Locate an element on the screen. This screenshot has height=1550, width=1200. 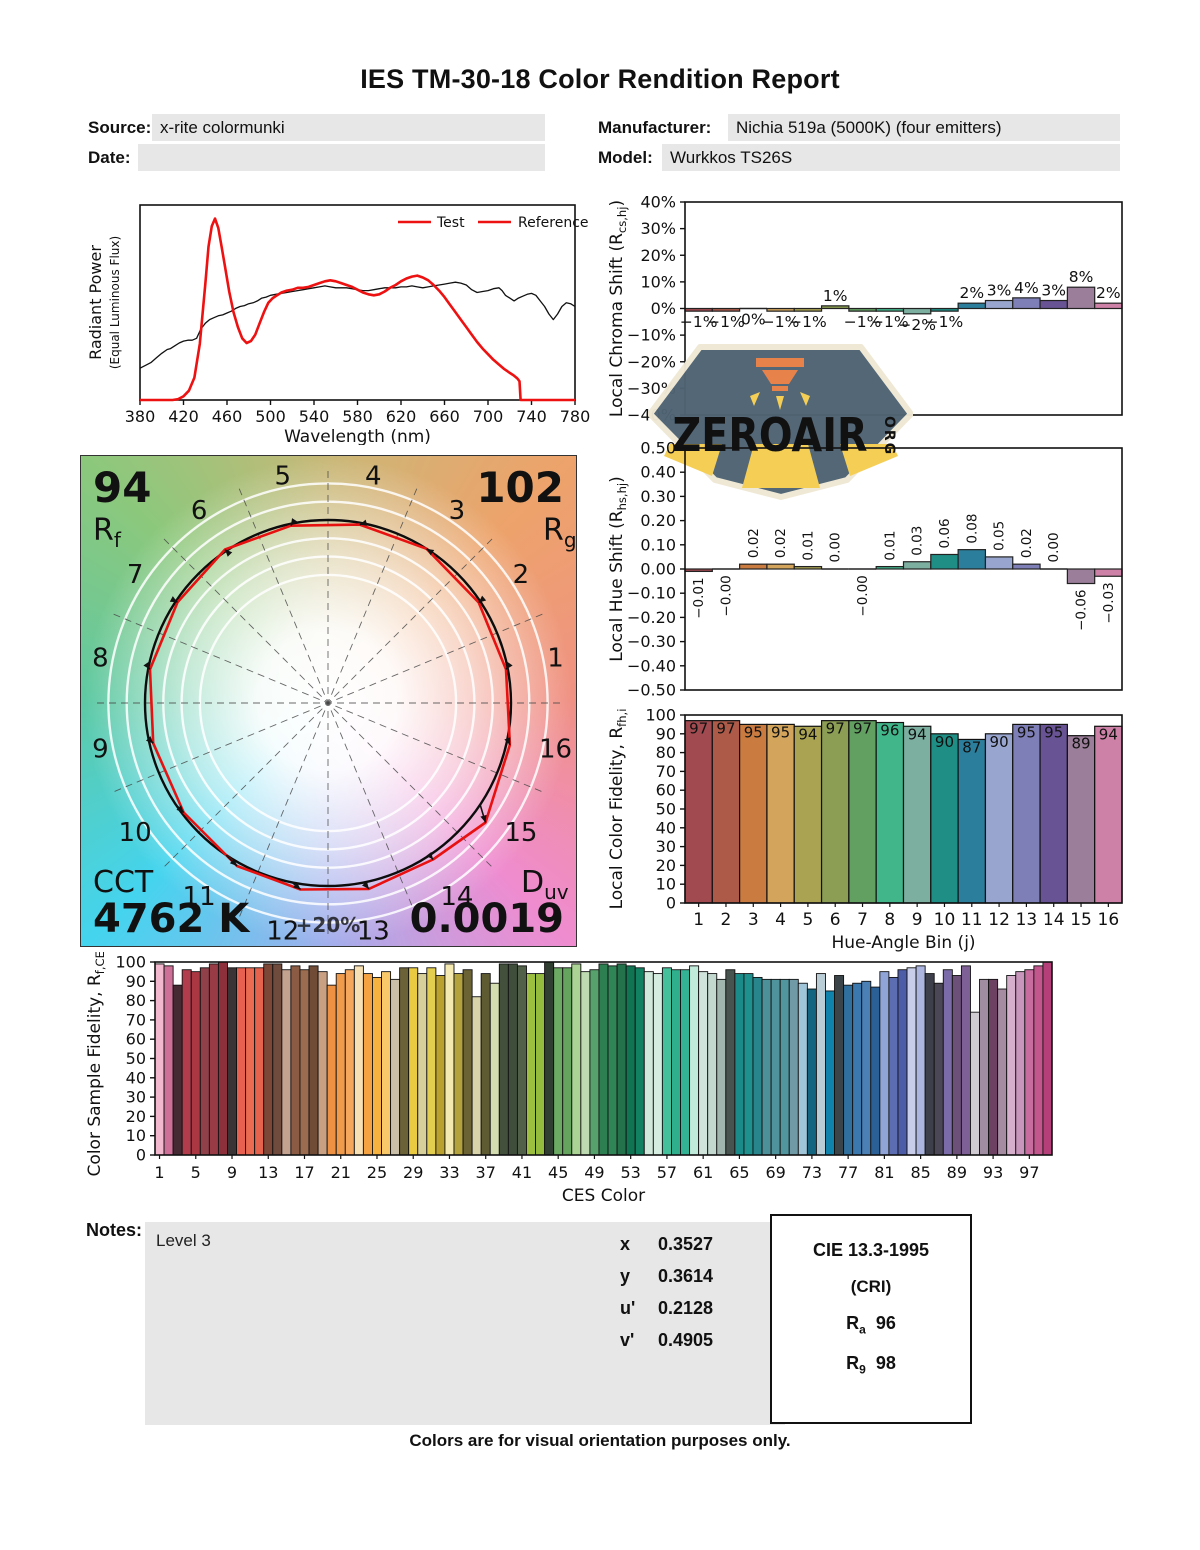
svg-text: 0.06 is located at coordinates (945, 533).